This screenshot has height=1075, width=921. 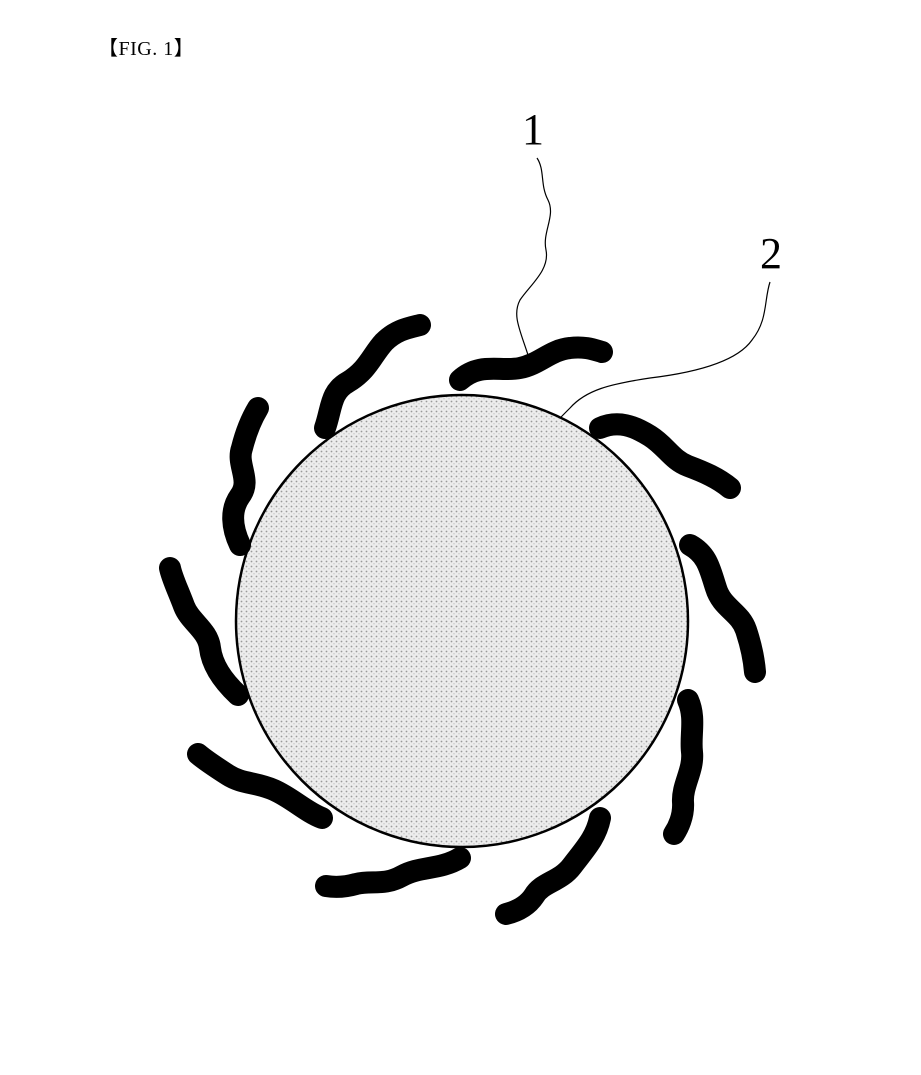 I want to click on strand-right-lower, so click(x=683, y=767).